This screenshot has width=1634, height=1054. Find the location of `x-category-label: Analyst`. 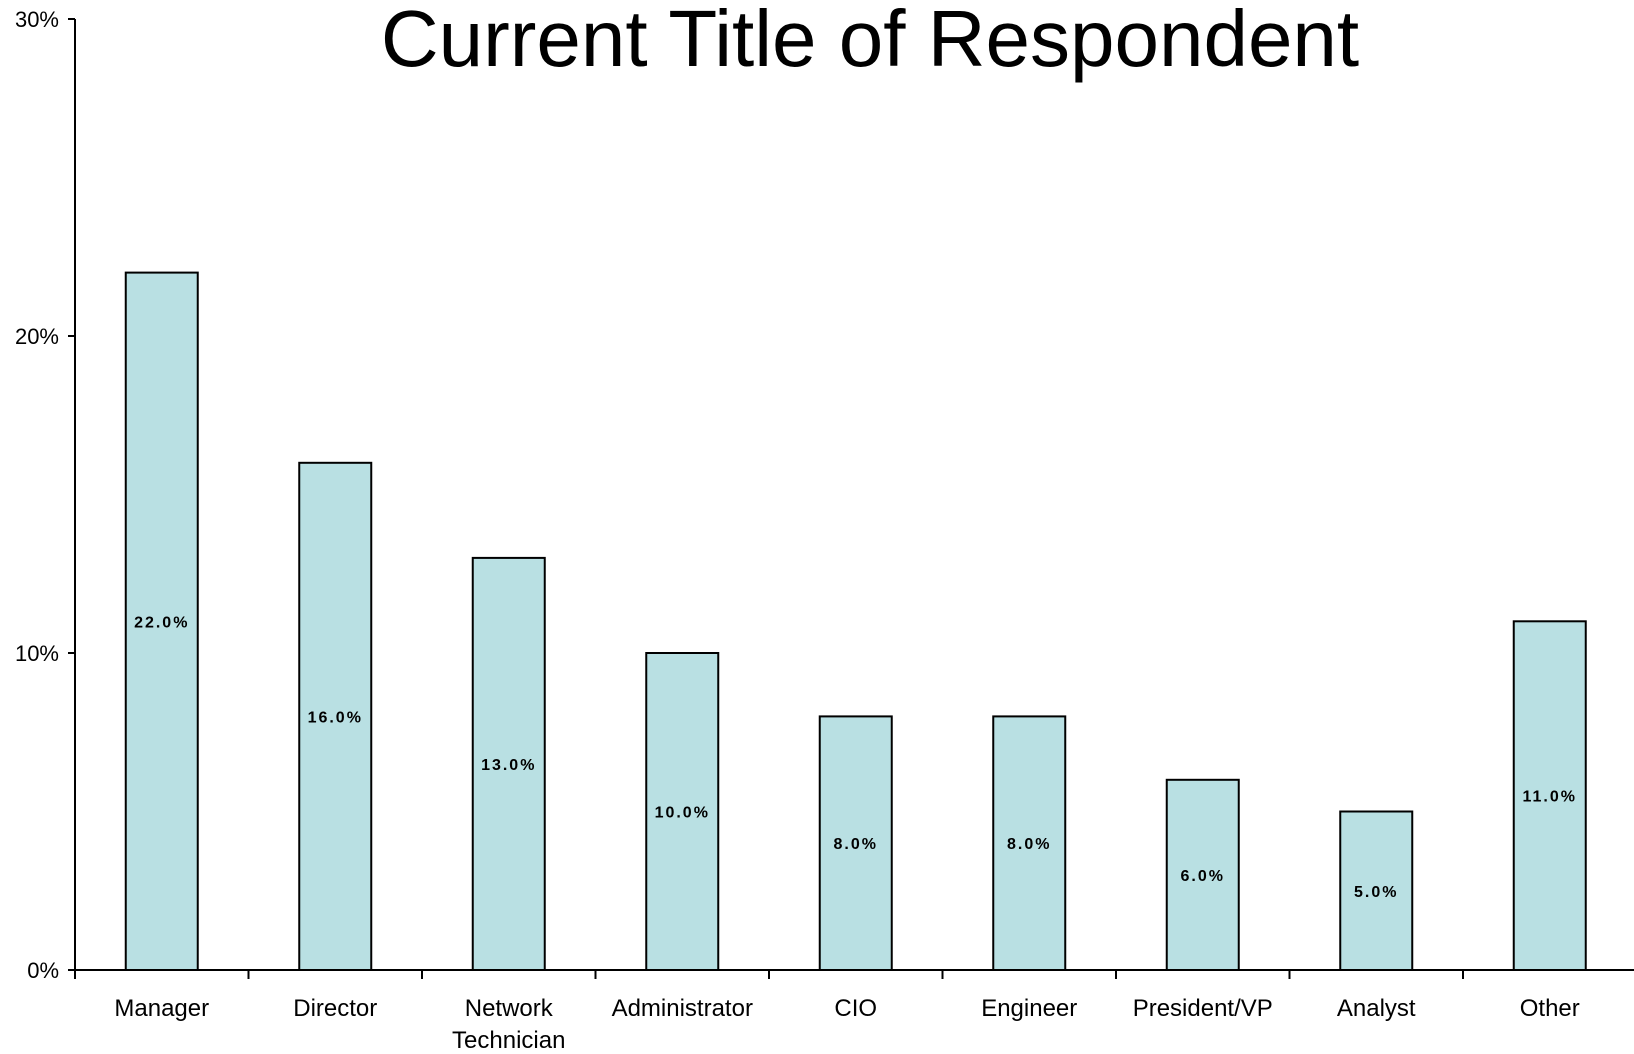

x-category-label: Analyst is located at coordinates (1376, 1008).